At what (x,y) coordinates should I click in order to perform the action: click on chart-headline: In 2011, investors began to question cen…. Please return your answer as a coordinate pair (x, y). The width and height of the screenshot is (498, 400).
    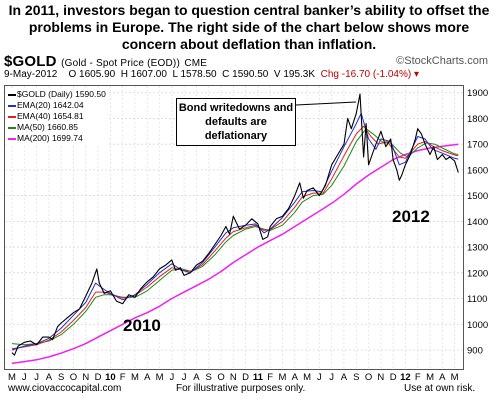
    Looking at the image, I should click on (249, 27).